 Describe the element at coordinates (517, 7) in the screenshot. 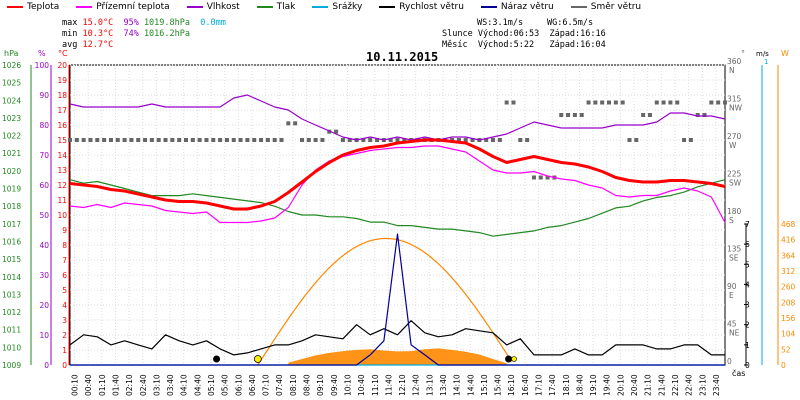

I see `legend-item: Náraz větru` at that location.